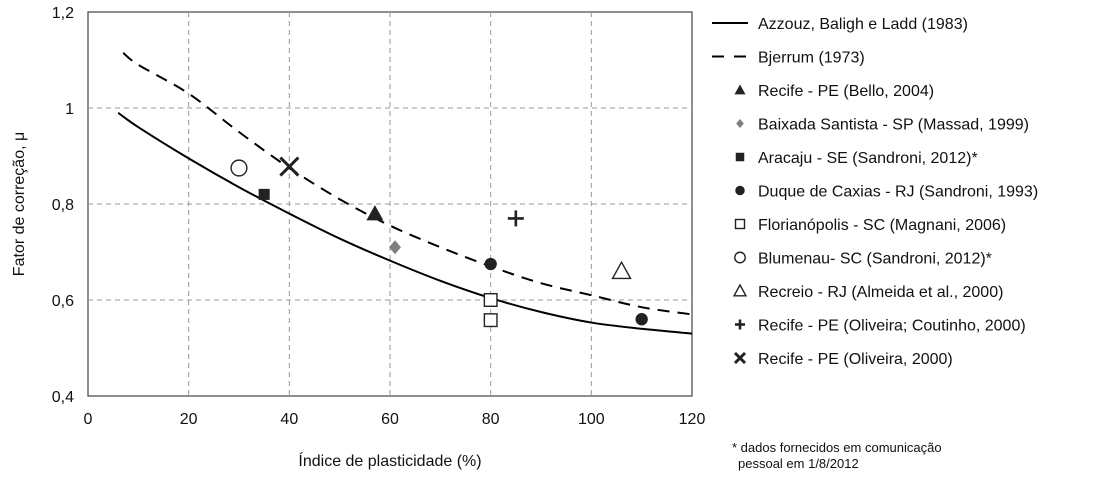 This screenshot has height=479, width=1102. What do you see at coordinates (63, 397) in the screenshot?
I see `y-tick-label: 0,4` at bounding box center [63, 397].